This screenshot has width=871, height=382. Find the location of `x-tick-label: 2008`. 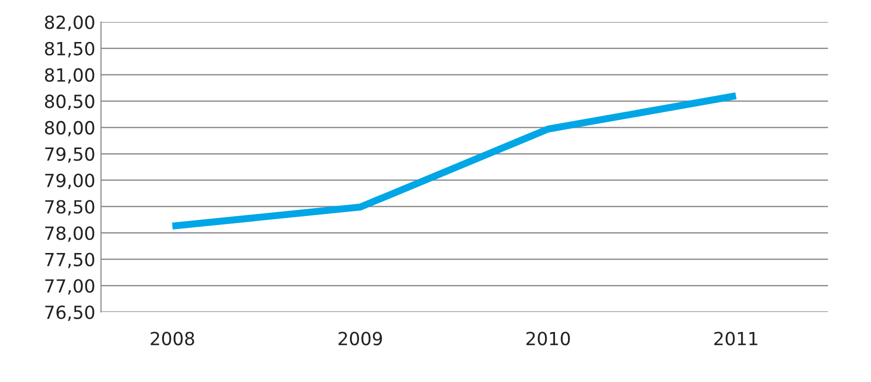

x-tick-label: 2008 is located at coordinates (172, 339).